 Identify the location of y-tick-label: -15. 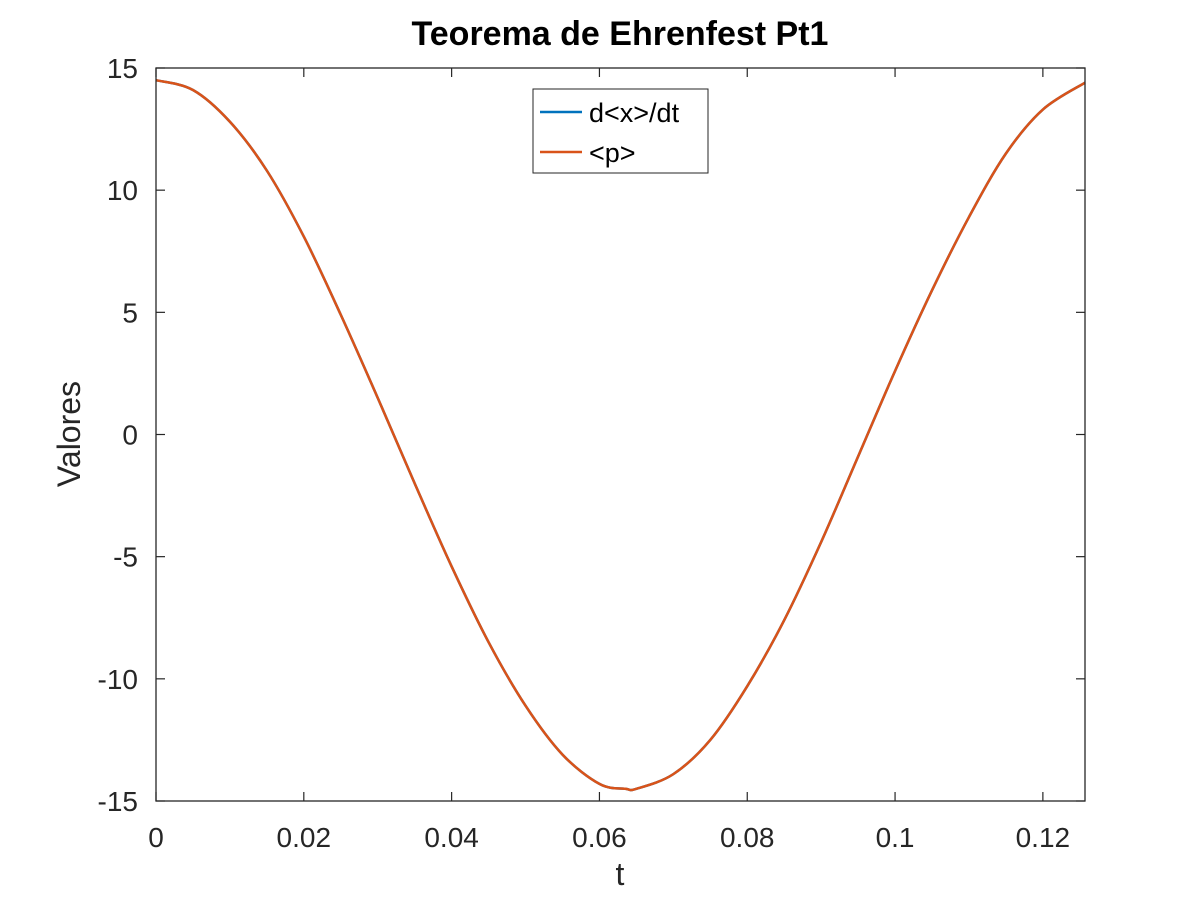
(118, 801).